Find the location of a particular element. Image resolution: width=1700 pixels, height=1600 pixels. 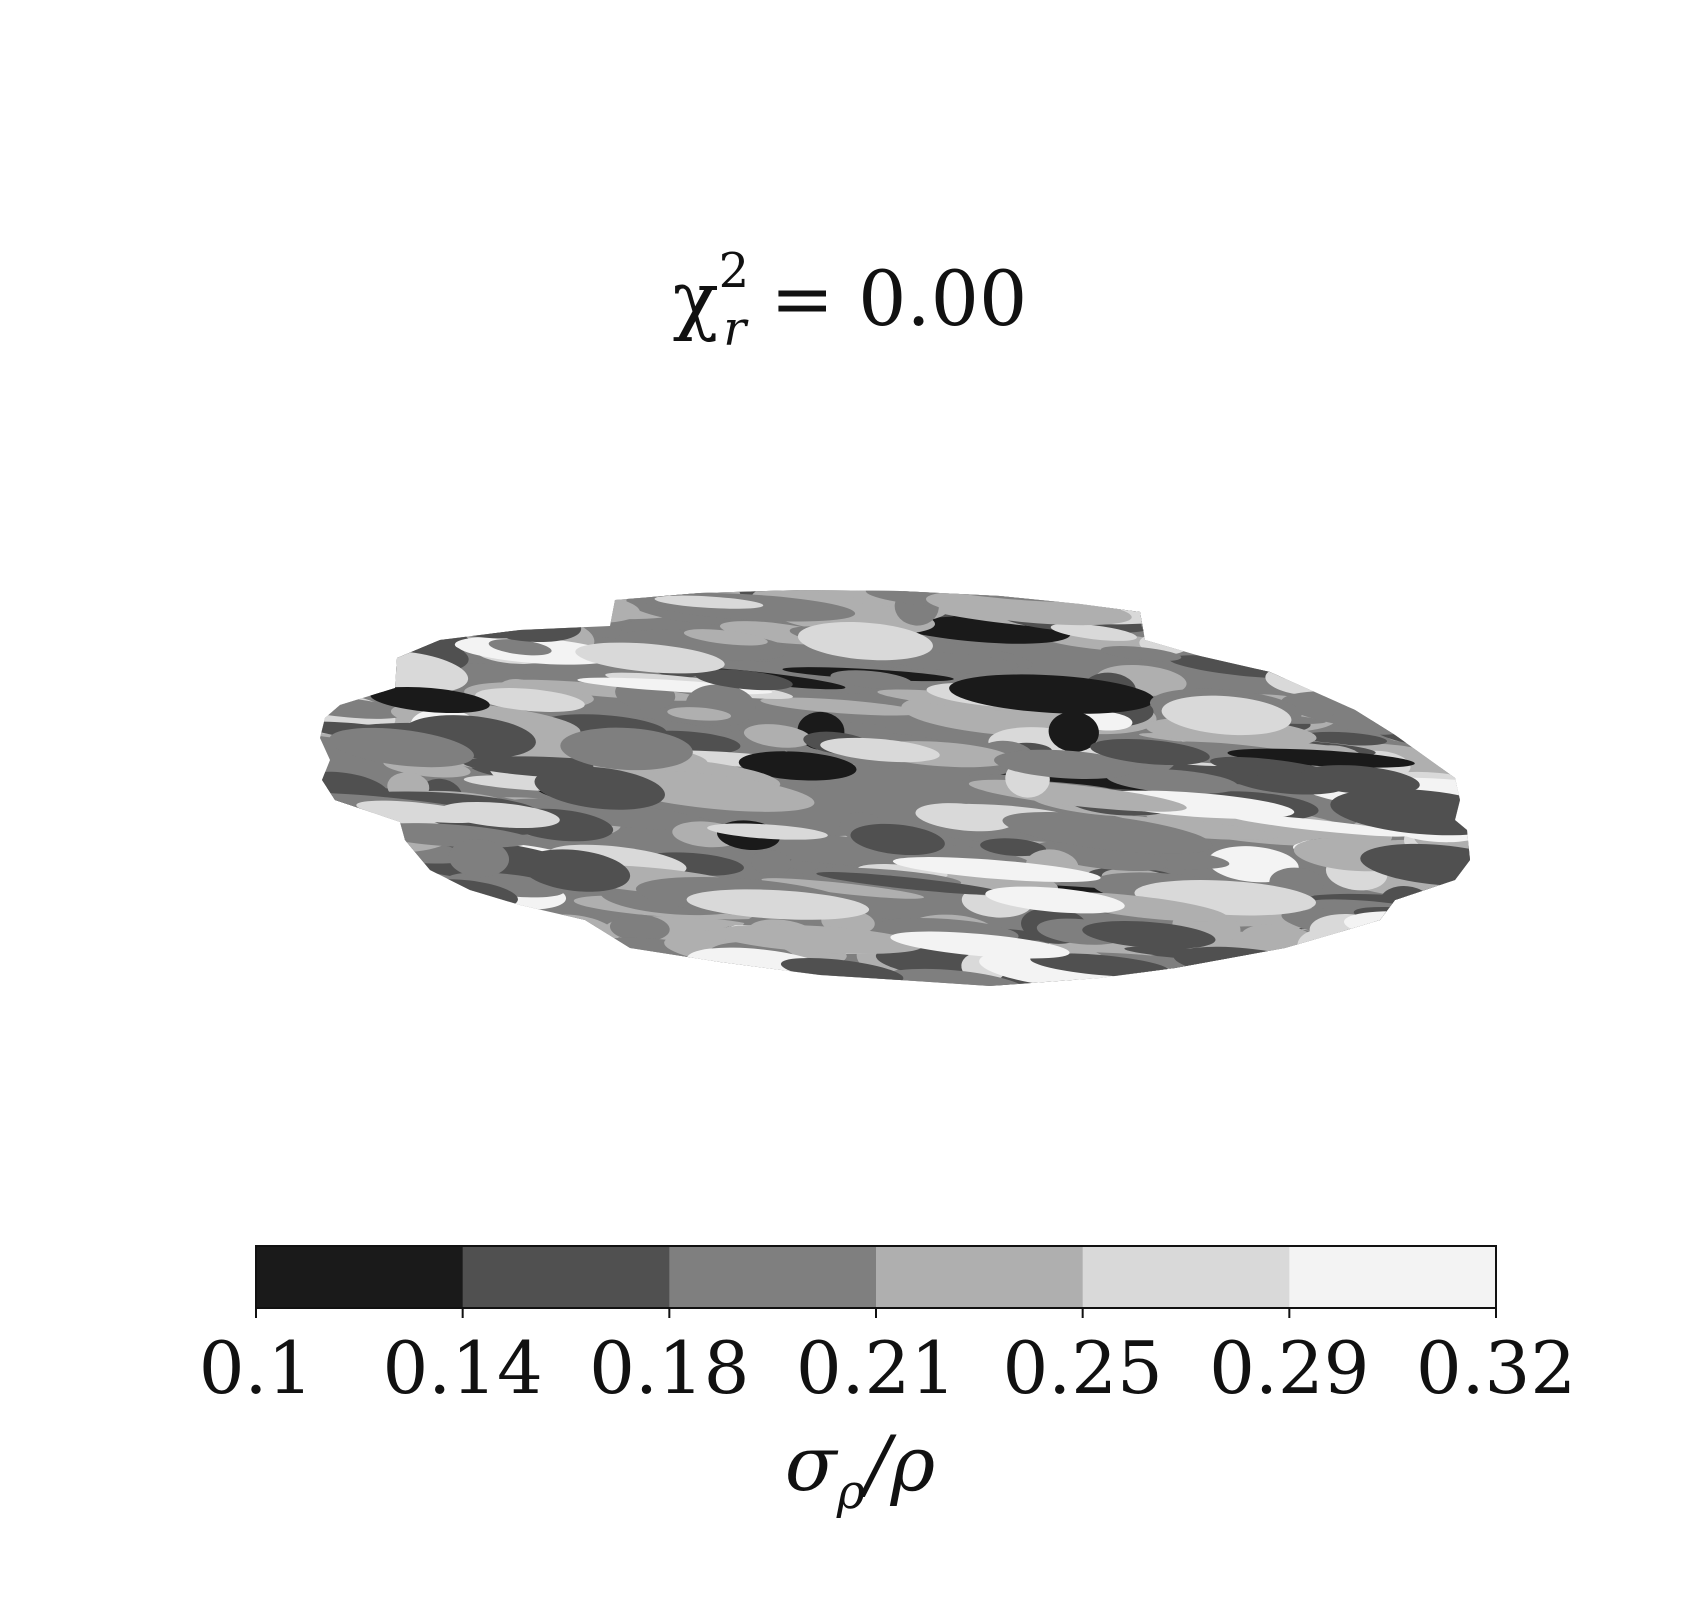

chart-title: χ2 r = 0.00 is located at coordinates (850, 300).